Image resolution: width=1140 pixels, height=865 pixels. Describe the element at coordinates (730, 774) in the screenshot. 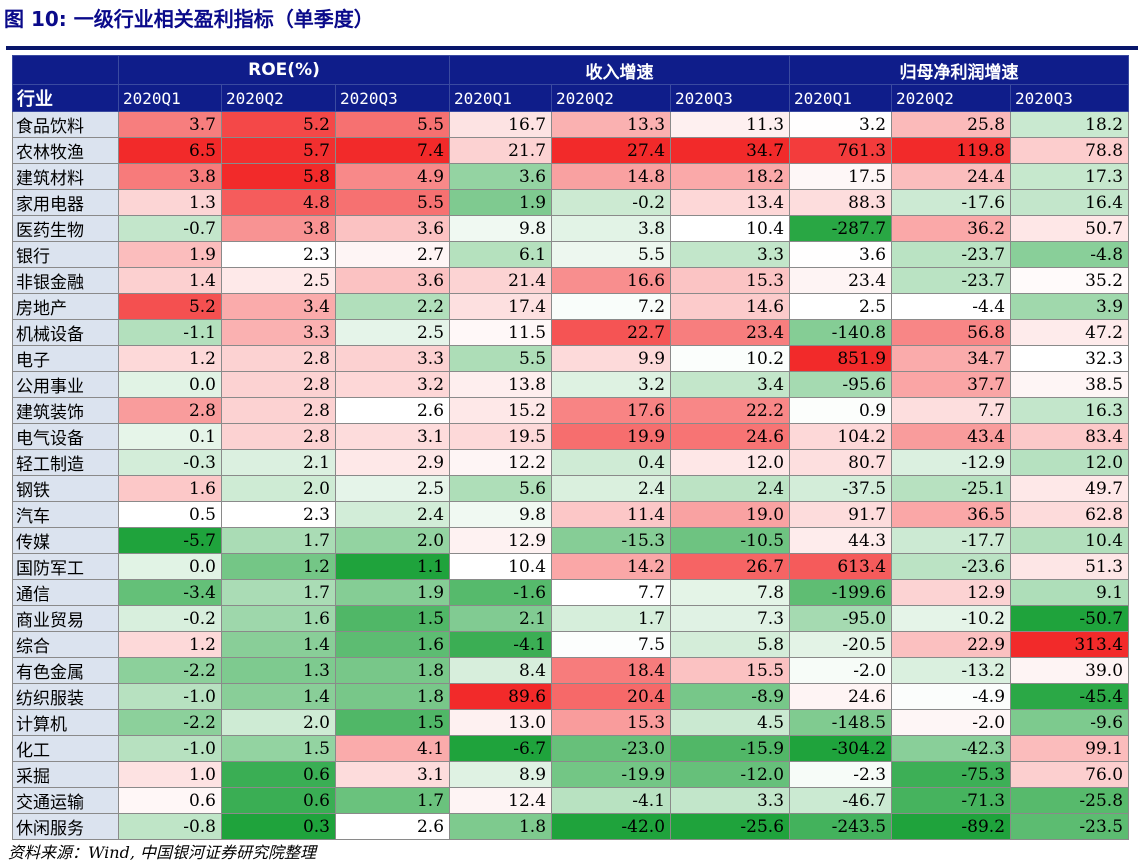

I see `value-cell: -12.0` at that location.